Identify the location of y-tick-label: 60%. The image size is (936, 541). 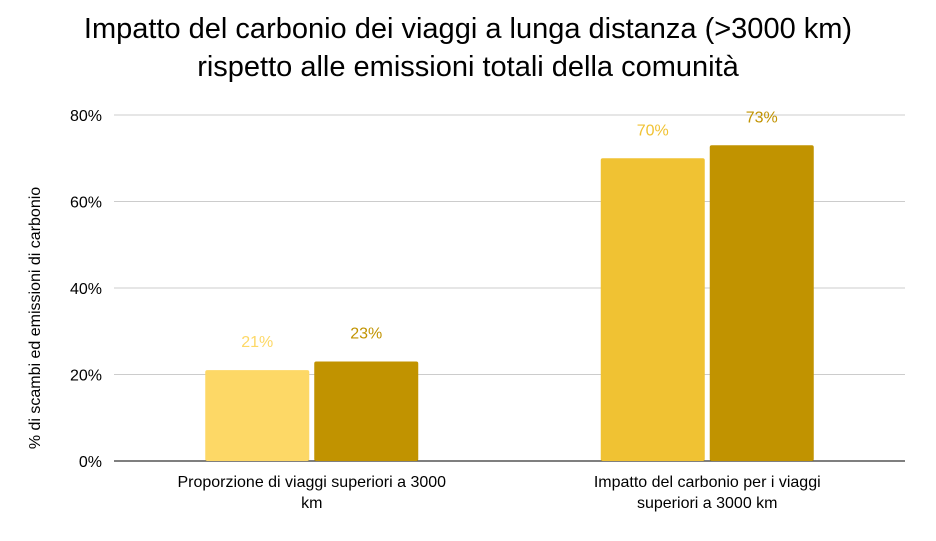
(86, 203).